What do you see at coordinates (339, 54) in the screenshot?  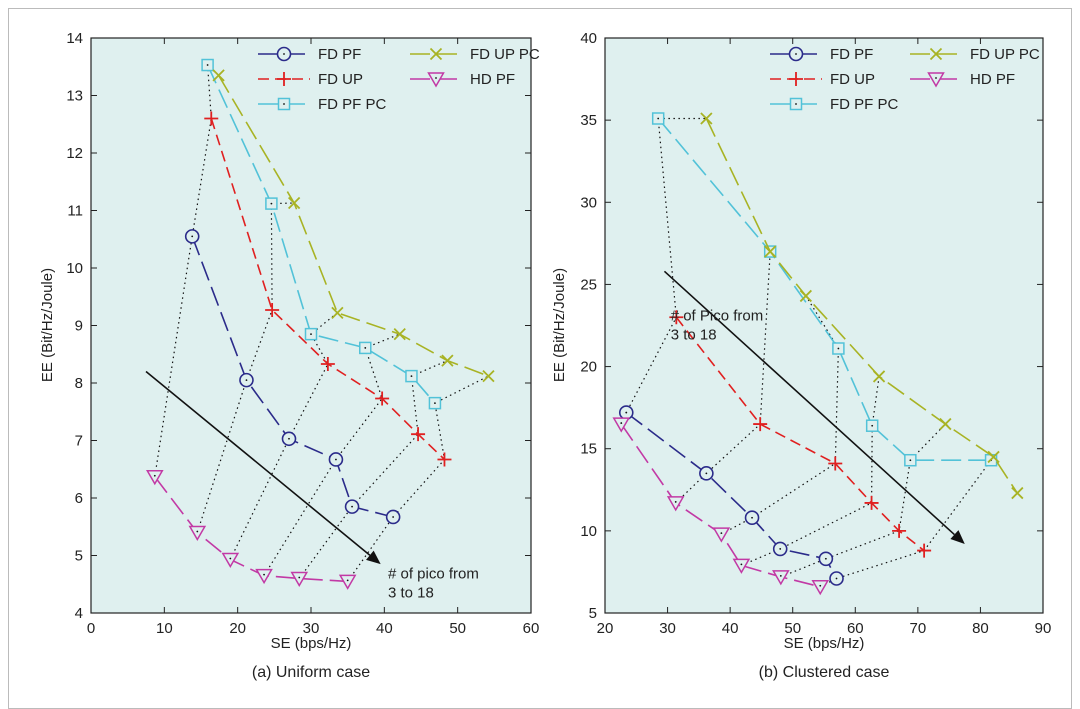 I see `legend-label: FD PF` at bounding box center [339, 54].